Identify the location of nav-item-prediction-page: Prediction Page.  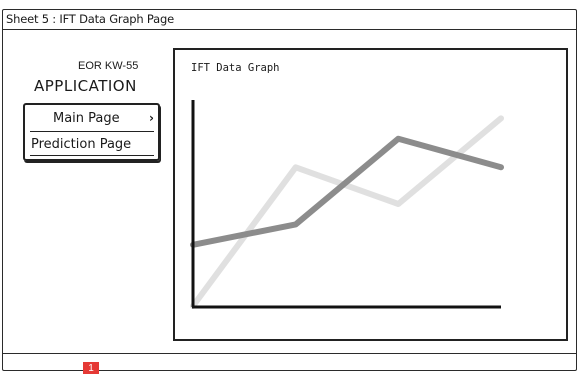
(91, 146).